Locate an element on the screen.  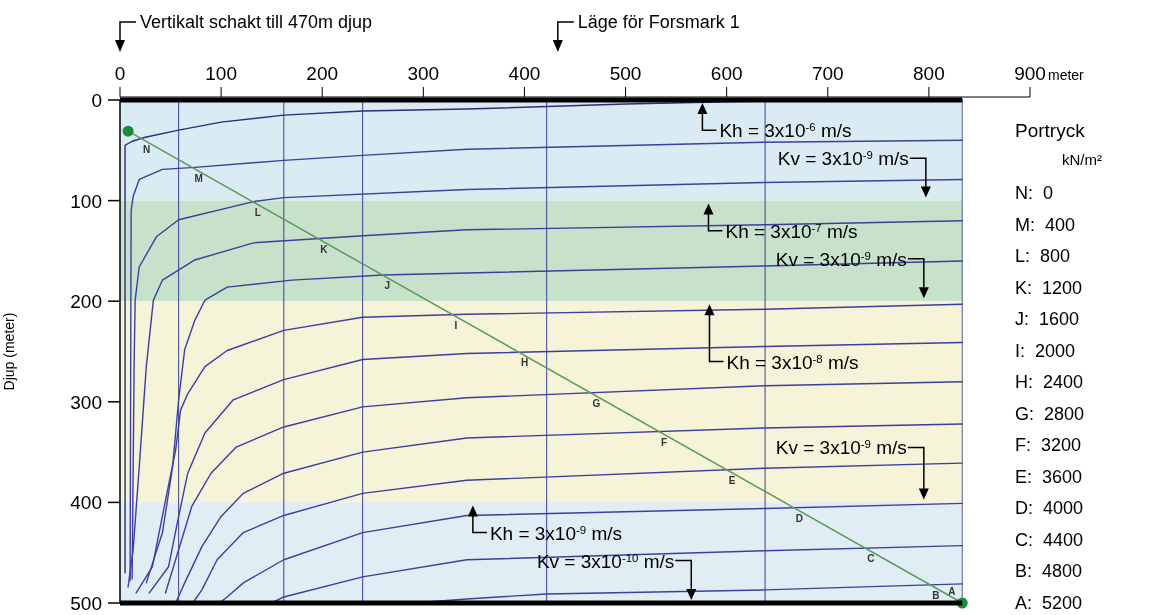
x-tick-label: 300 is located at coordinates (423, 73).